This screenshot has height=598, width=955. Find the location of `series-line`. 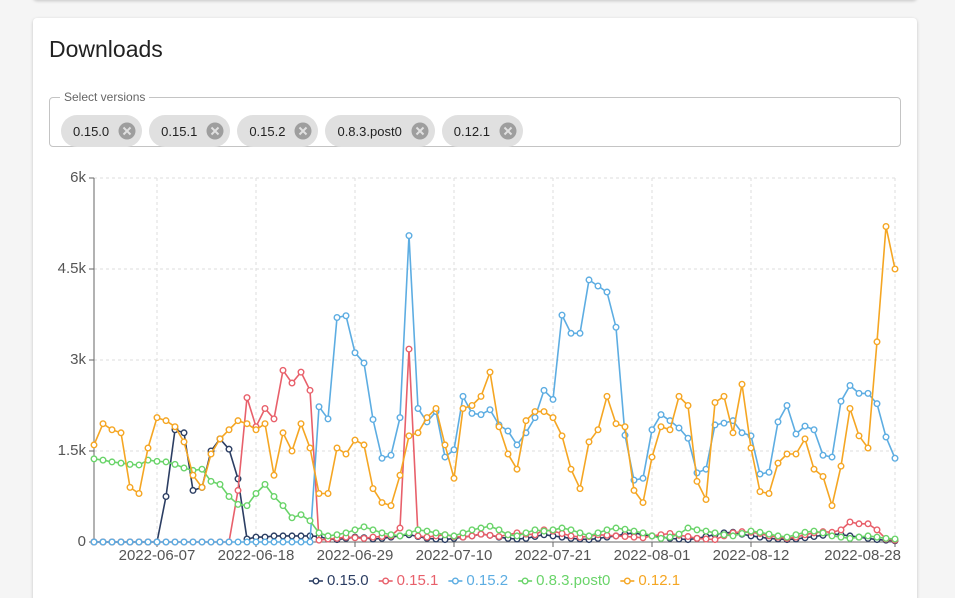

series-line is located at coordinates (494, 499).